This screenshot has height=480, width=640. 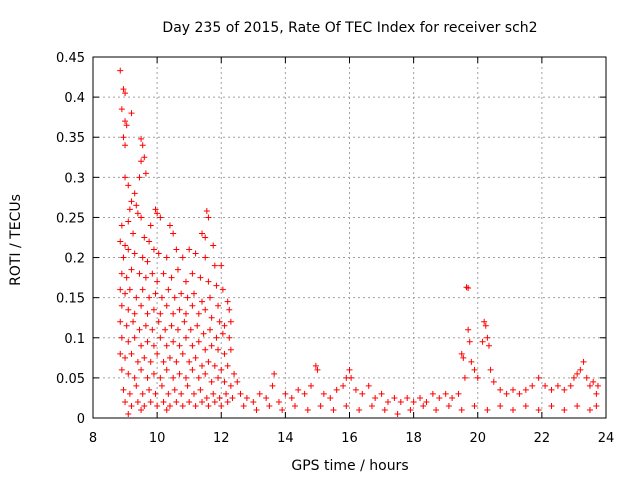 What do you see at coordinates (349, 438) in the screenshot?
I see `x-tick-label: 16` at bounding box center [349, 438].